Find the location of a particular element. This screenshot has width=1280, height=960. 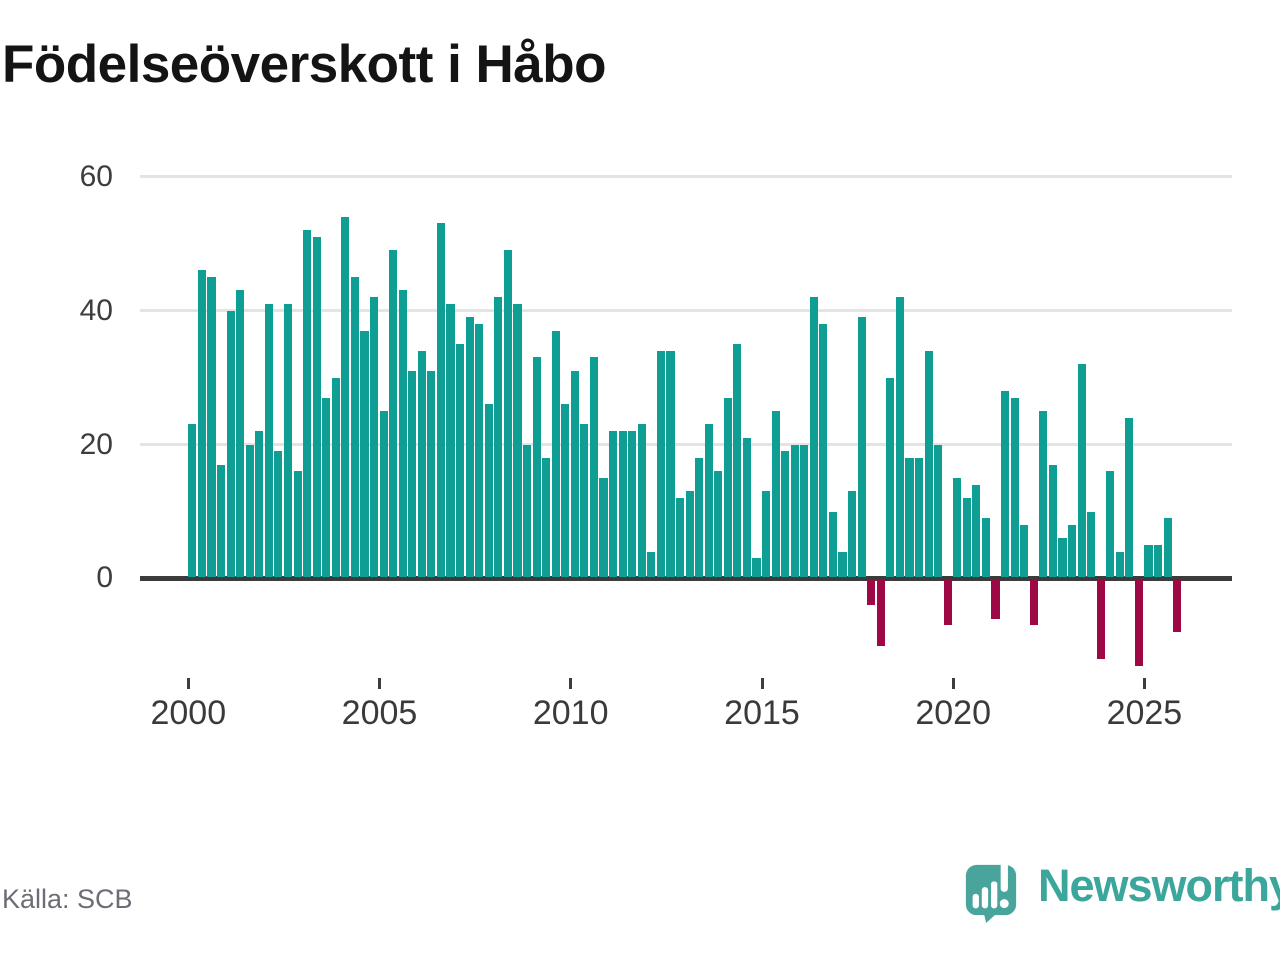

newsworthy-logo: Newsworthy is located at coordinates (1121, 894).